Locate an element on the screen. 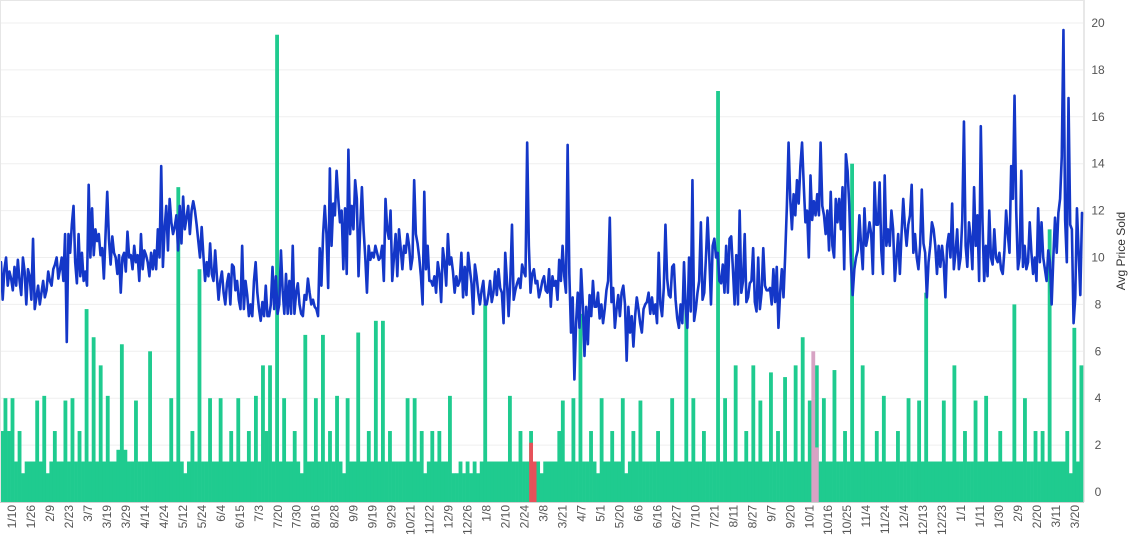 Image resolution: width=1138 pixels, height=548 pixels. x-tick-label: 1/26 is located at coordinates (31, 517).